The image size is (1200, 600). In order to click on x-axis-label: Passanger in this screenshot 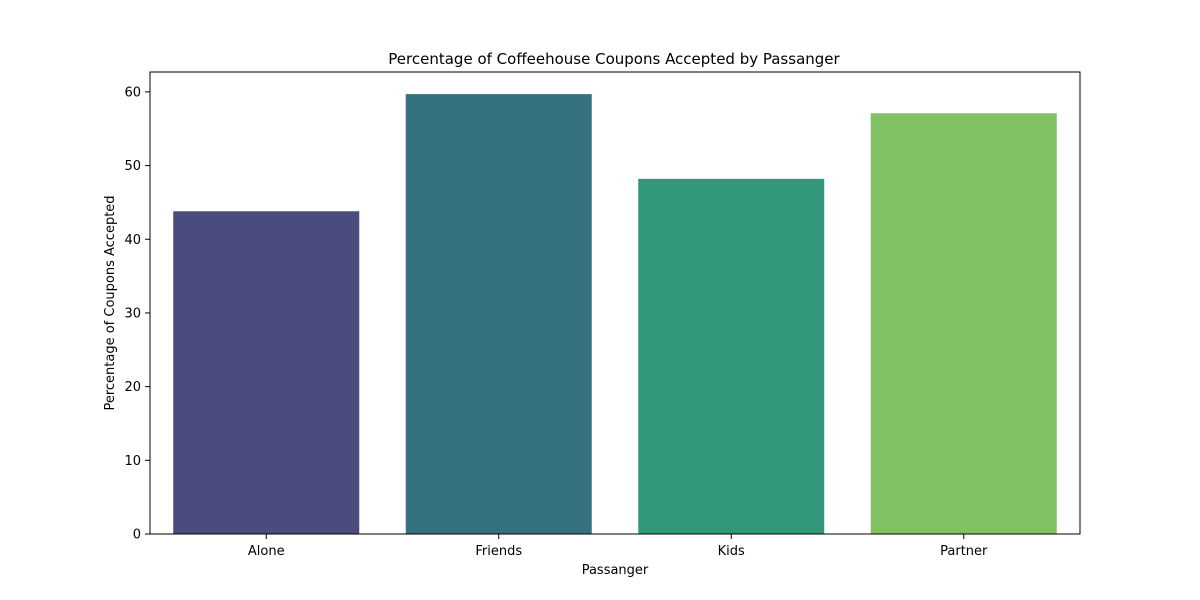, I will do `click(615, 570)`.